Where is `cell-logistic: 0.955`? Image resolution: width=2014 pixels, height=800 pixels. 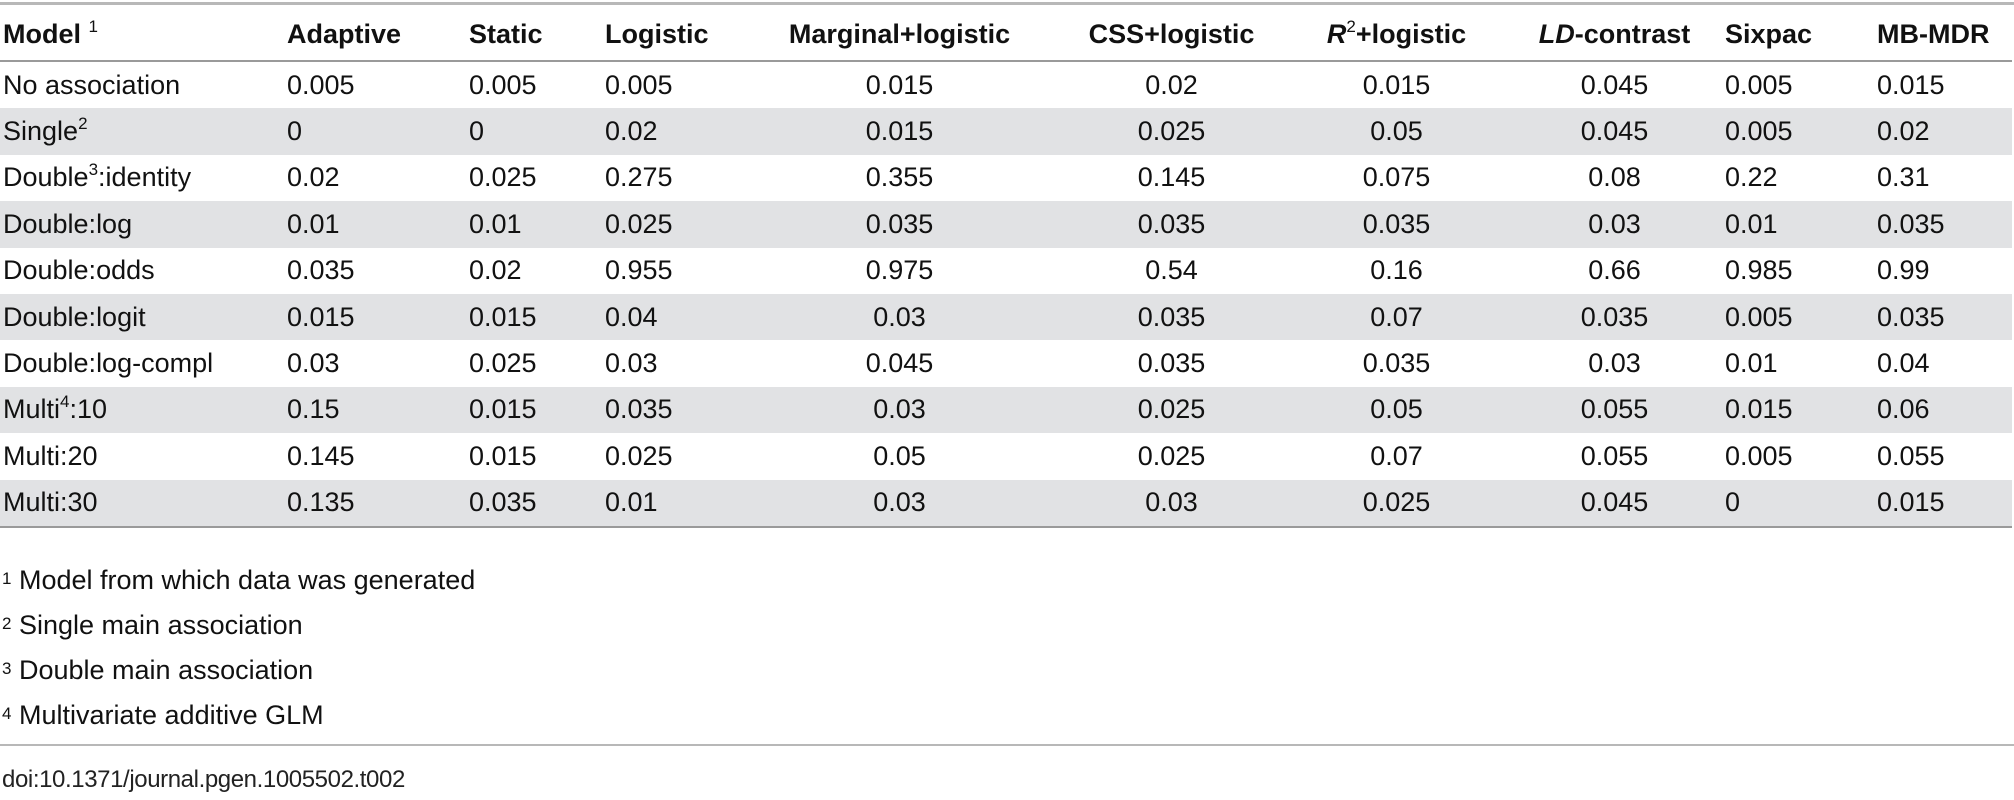 cell-logistic: 0.955 is located at coordinates (639, 270).